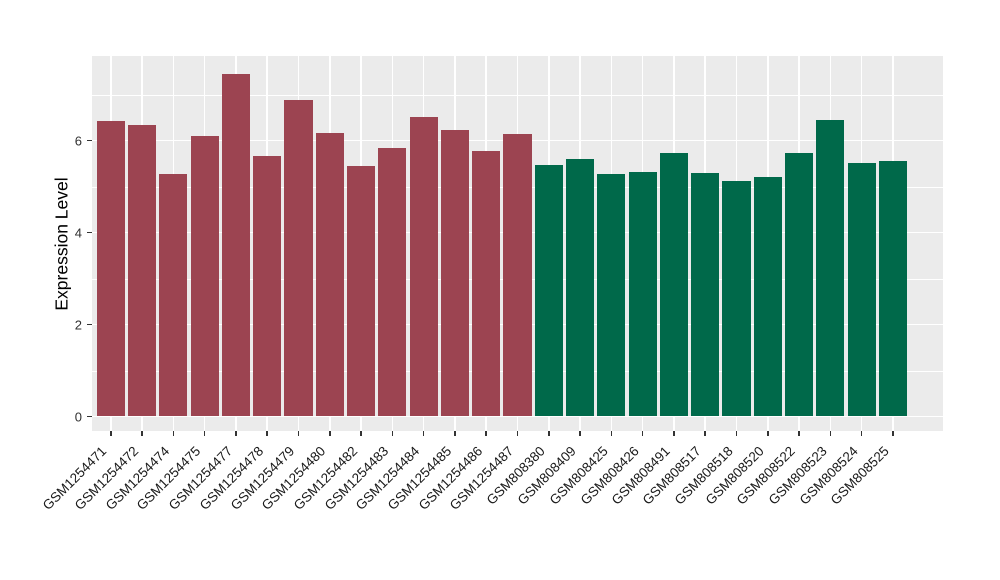 This screenshot has width=1000, height=580. What do you see at coordinates (736, 299) in the screenshot?
I see `bar-GSM808518` at bounding box center [736, 299].